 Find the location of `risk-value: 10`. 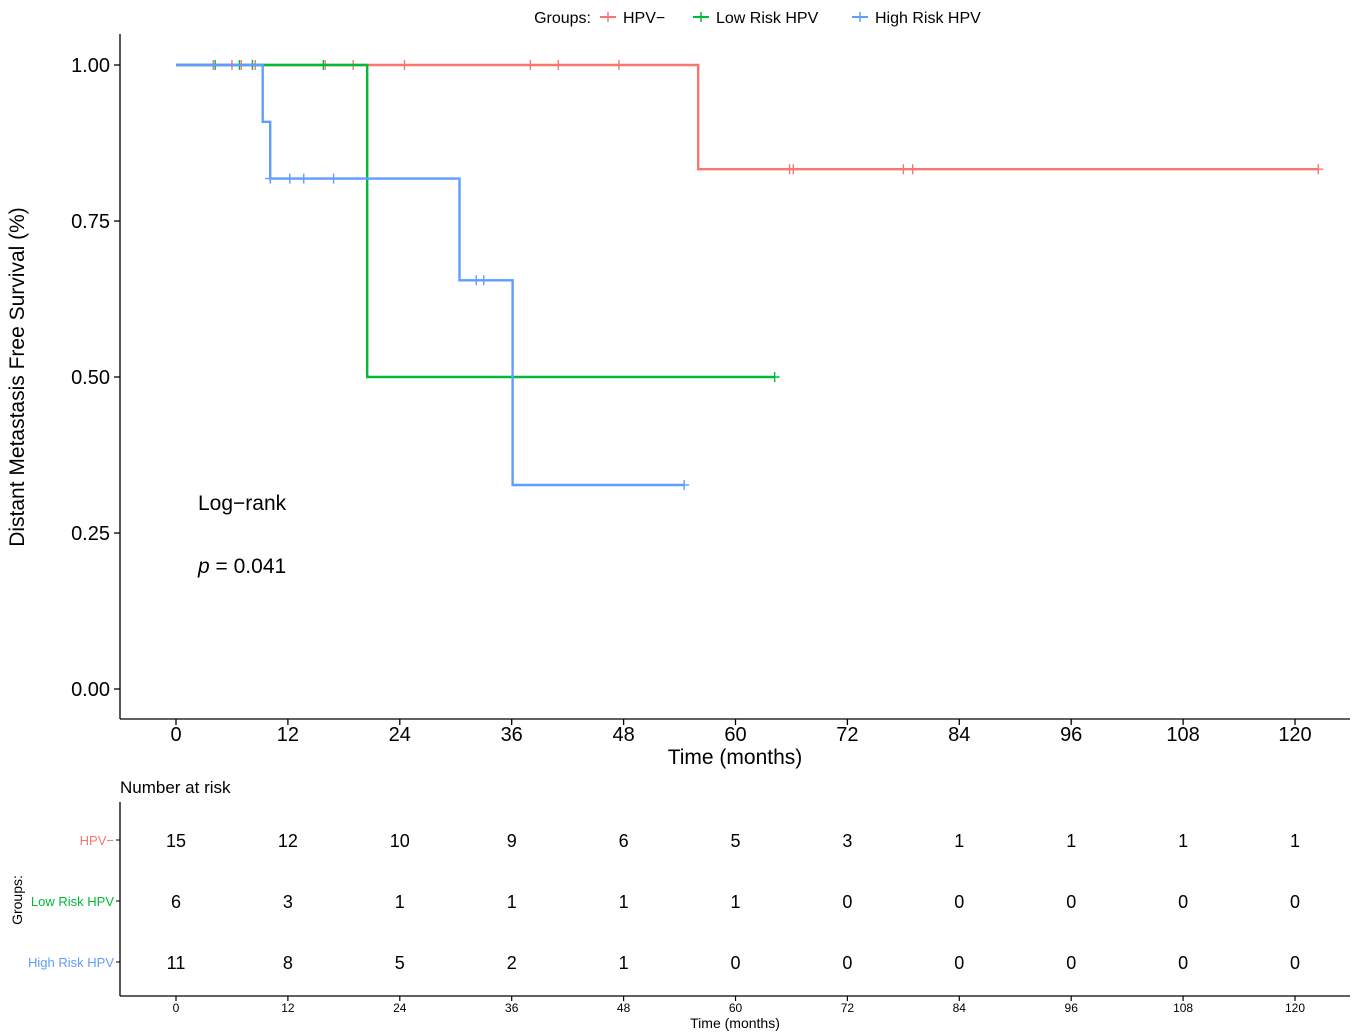

risk-value: 10 is located at coordinates (400, 841).